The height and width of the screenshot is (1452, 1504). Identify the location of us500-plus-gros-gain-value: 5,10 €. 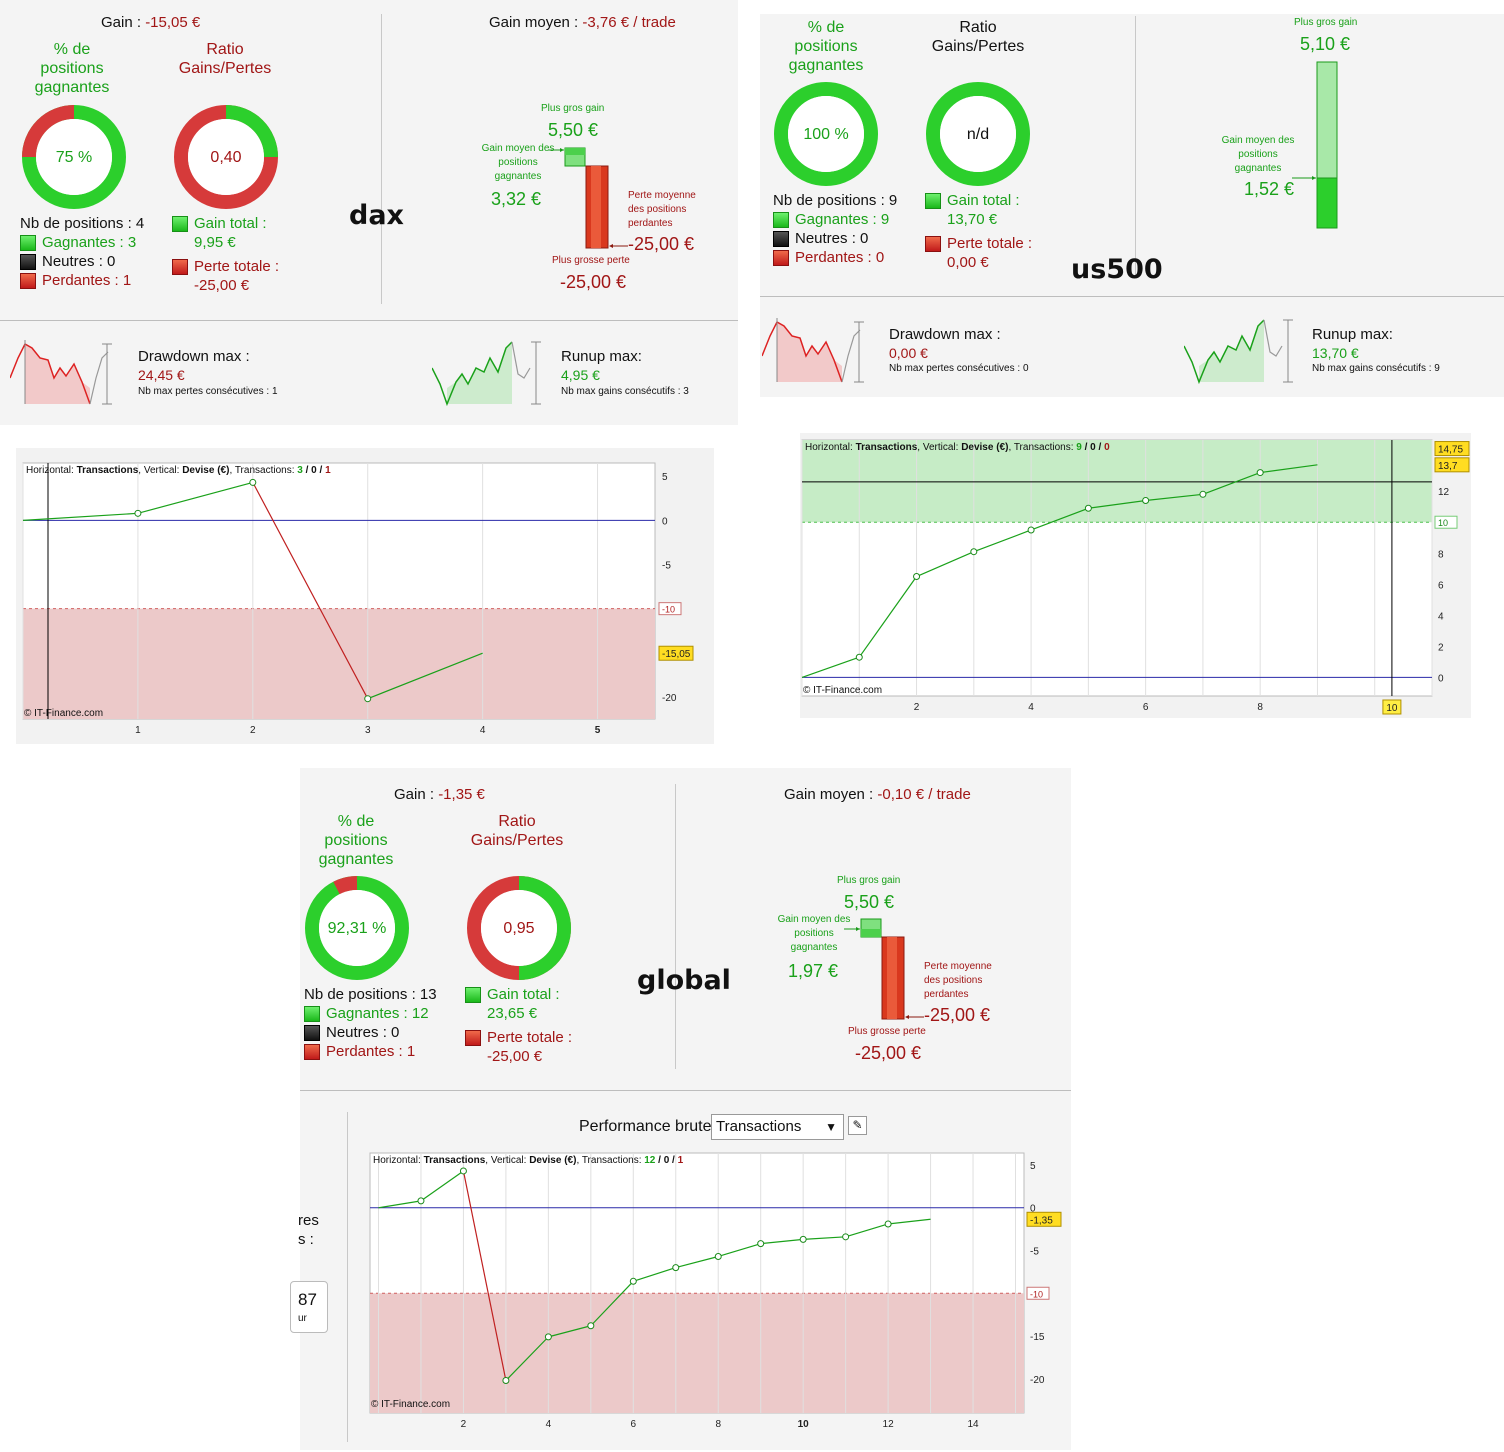
(1325, 44).